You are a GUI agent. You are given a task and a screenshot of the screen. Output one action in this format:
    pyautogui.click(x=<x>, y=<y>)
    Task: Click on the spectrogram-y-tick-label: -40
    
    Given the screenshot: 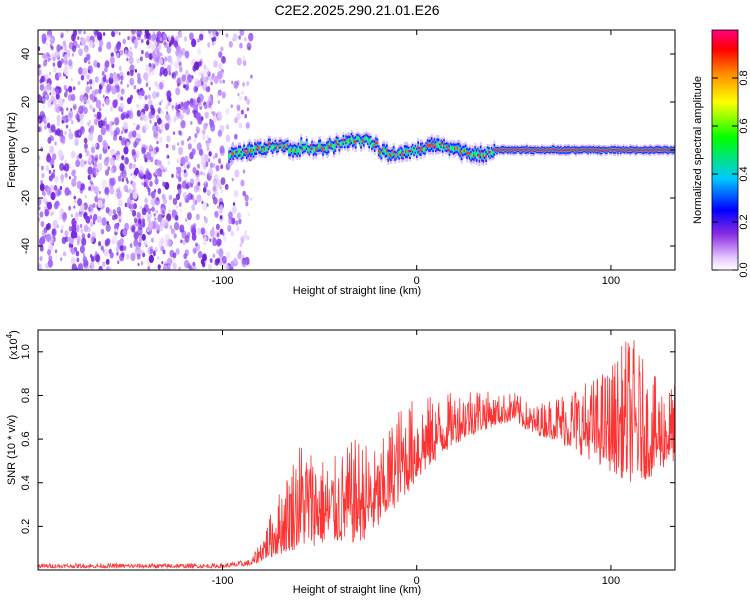 What is the action you would take?
    pyautogui.click(x=26, y=246)
    